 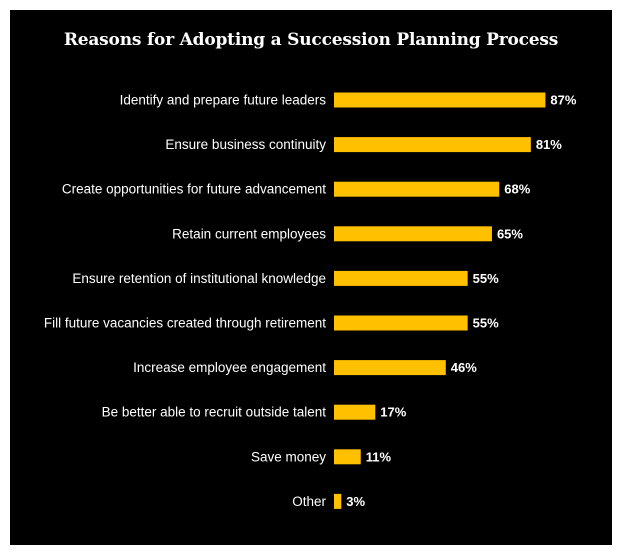 I want to click on category-label-be-better-able-to-recruit-outside-talent: Be better able to recruit outside talent, so click(x=214, y=412).